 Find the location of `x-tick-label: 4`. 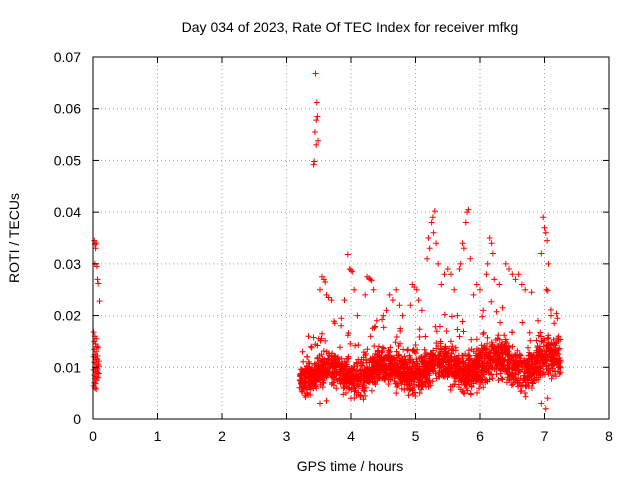

x-tick-label: 4 is located at coordinates (351, 436).